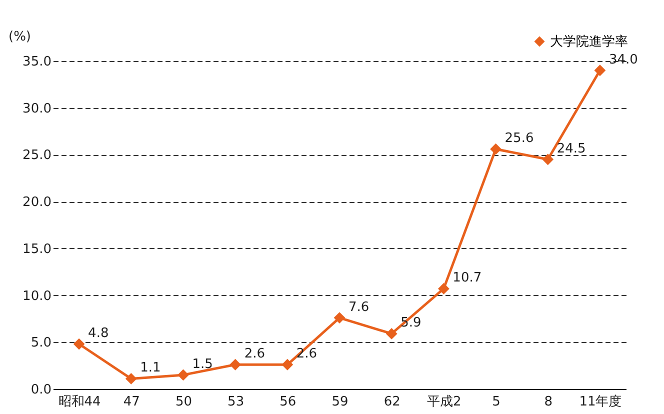  What do you see at coordinates (183, 402) in the screenshot?
I see `x-tick-label: 50` at bounding box center [183, 402].